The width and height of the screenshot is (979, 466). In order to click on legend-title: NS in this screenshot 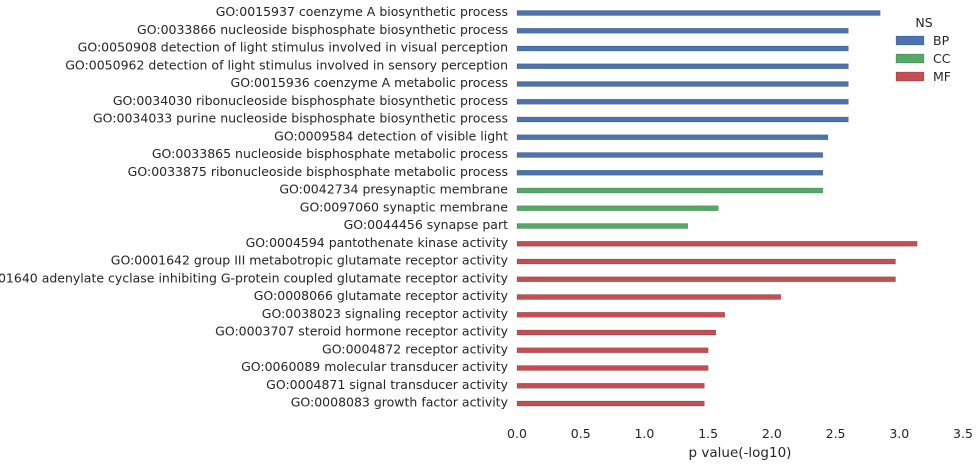, I will do `click(923, 22)`.